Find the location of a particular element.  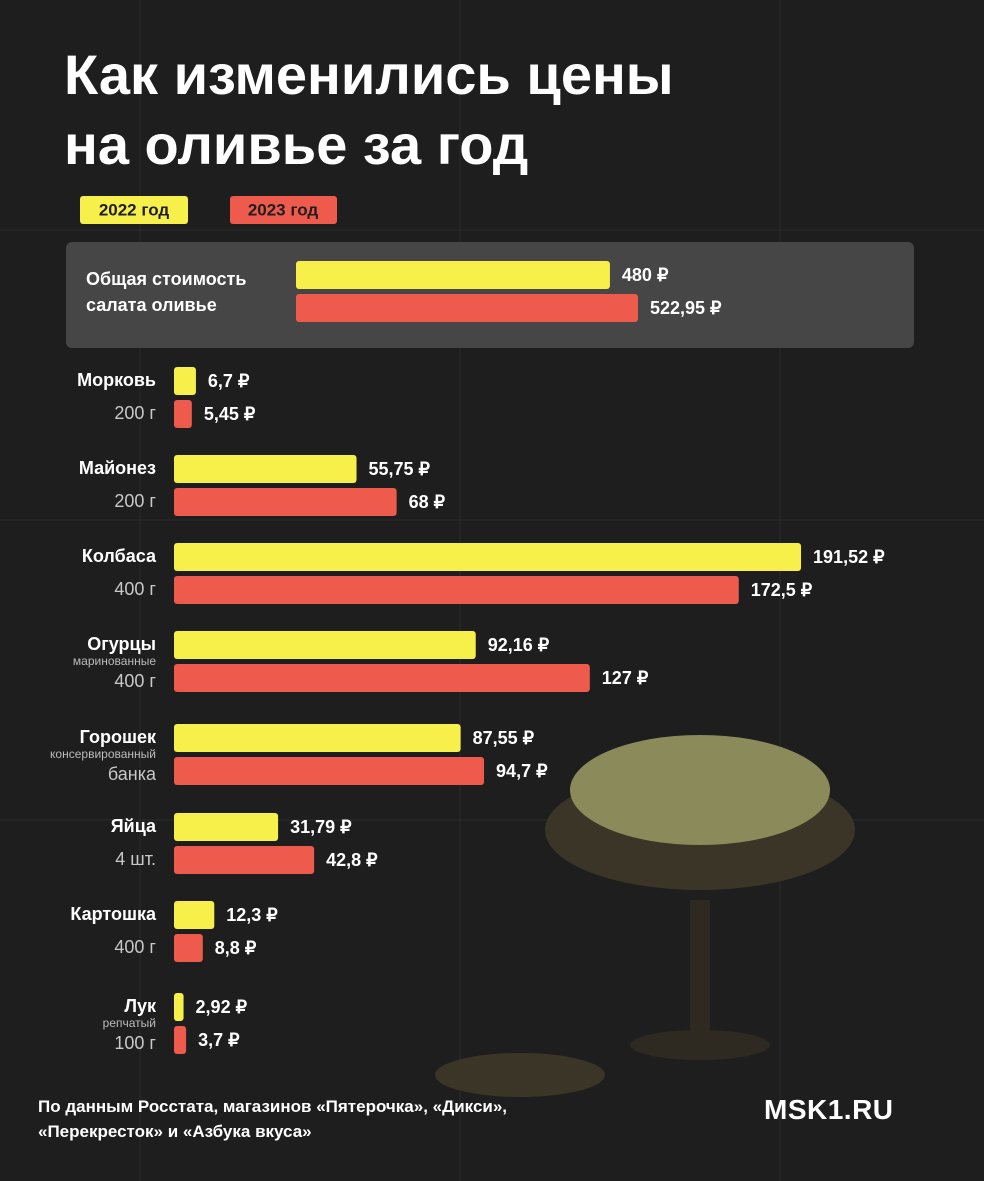

value-label: 5,45 ₽ is located at coordinates (230, 414).